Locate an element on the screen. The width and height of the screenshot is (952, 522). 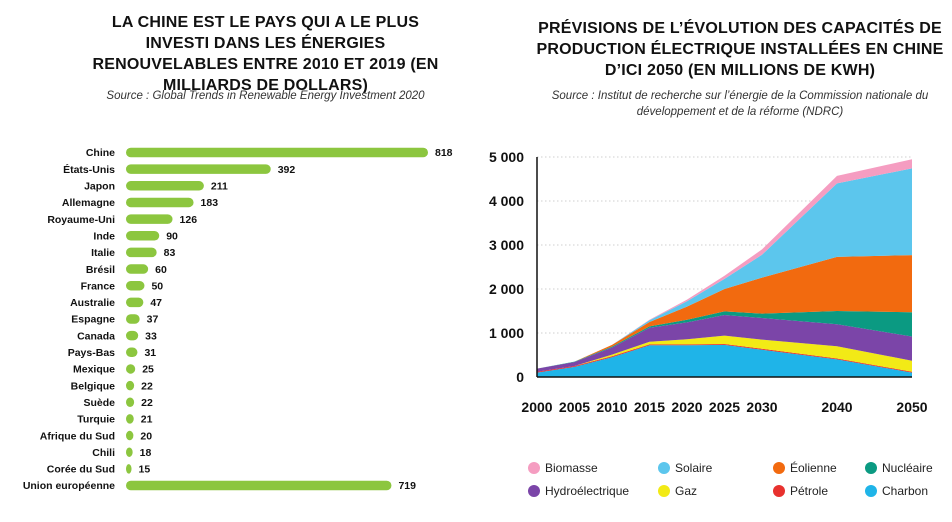
legend-label: Biomasse is located at coordinates (571, 468).